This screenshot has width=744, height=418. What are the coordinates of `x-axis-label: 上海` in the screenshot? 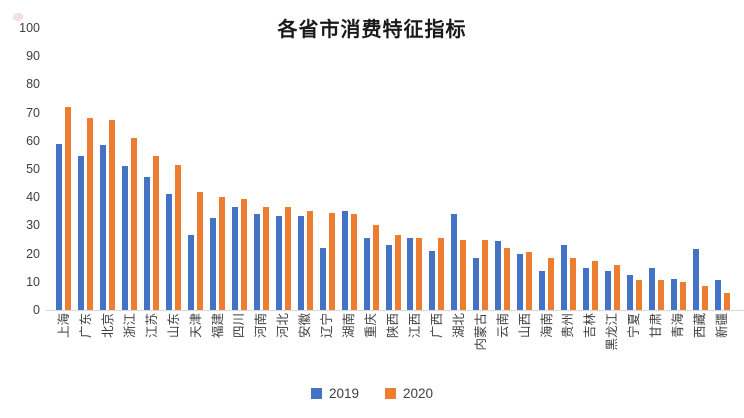 It's located at (63, 326).